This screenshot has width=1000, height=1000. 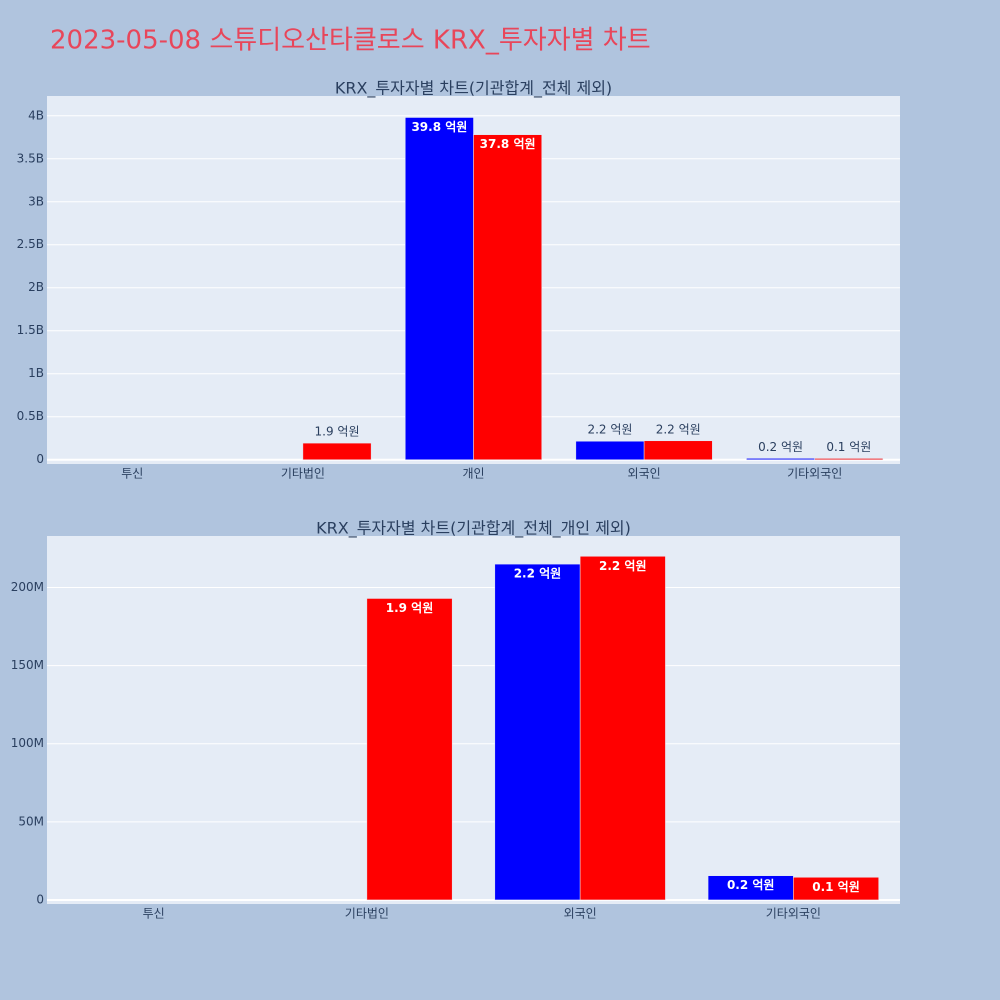 I want to click on y-tick-label: 100M, so click(x=27, y=743).